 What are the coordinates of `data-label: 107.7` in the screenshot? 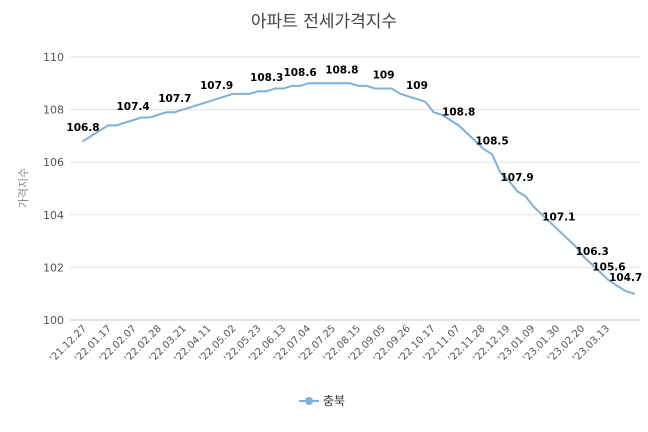 It's located at (174, 99).